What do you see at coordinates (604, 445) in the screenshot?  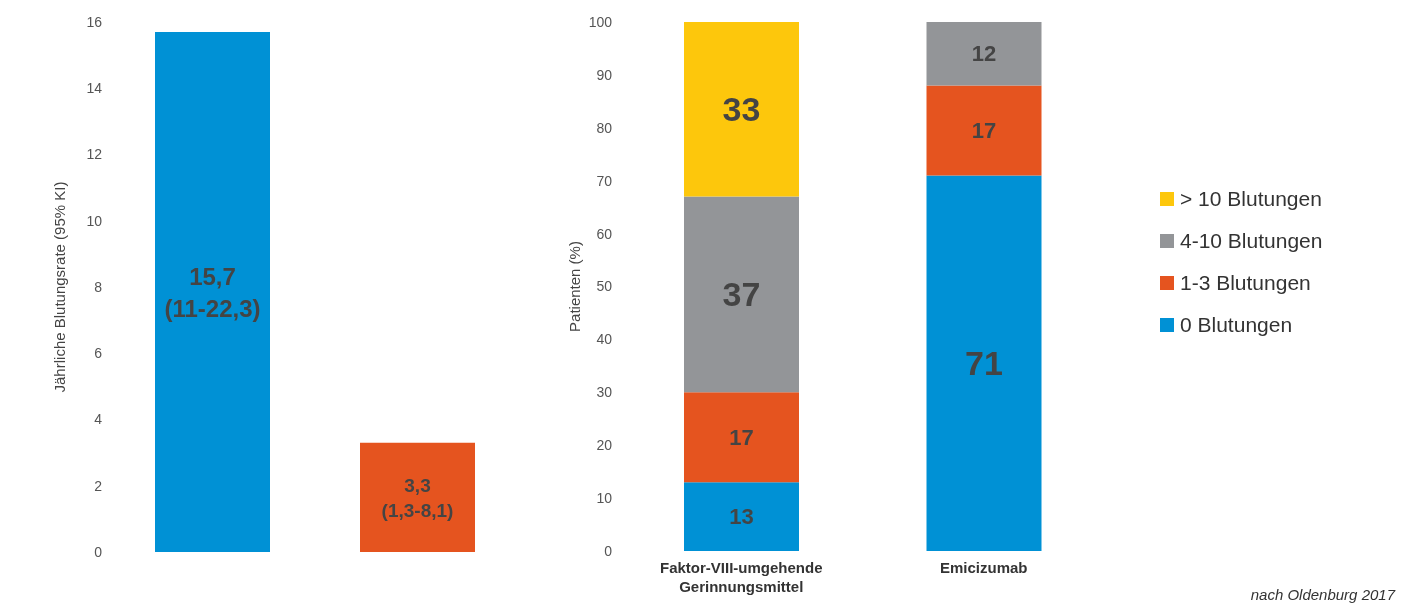 I see `y-tick-label: 20` at bounding box center [604, 445].